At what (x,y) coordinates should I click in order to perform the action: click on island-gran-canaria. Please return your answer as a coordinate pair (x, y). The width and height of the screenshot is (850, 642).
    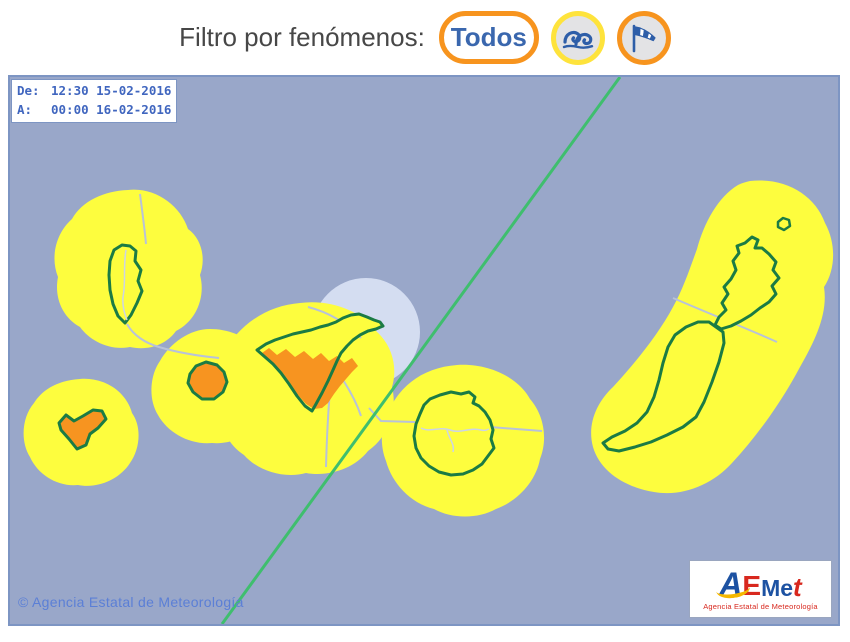
    Looking at the image, I should click on (454, 433).